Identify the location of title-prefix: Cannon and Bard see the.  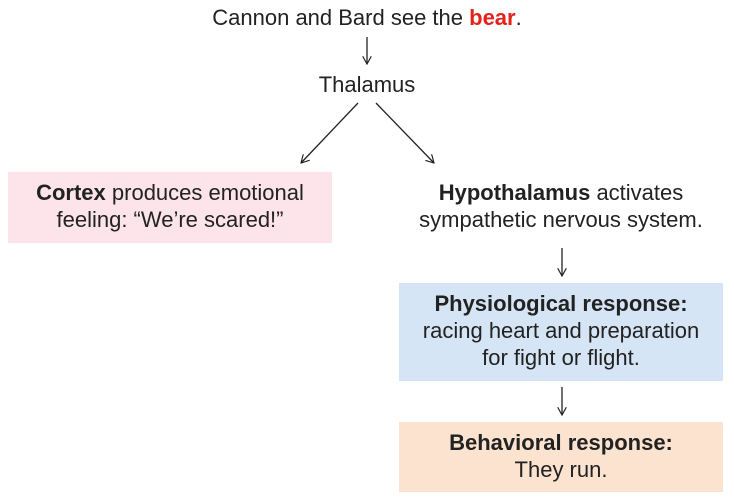
(341, 17).